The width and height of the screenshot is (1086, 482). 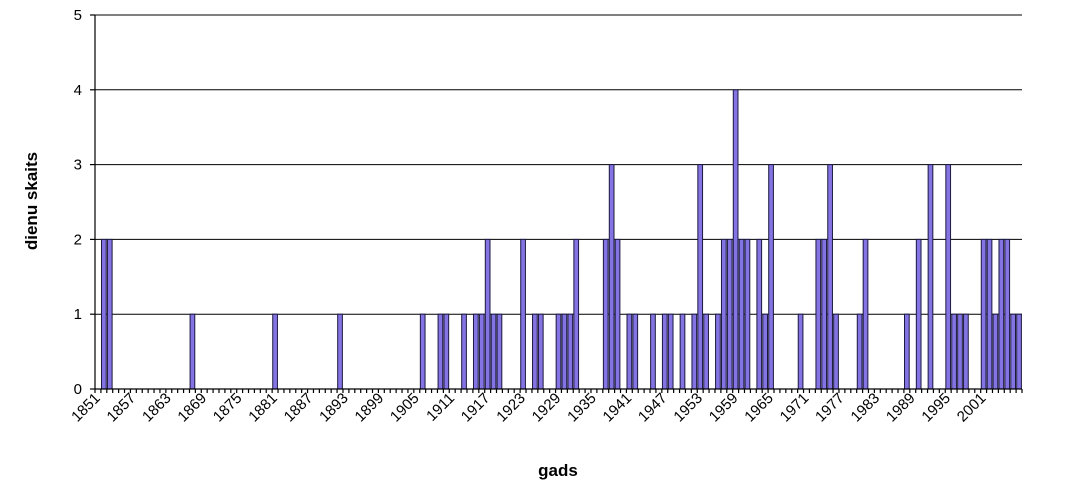 I want to click on x-tick-label: 1995, so click(x=936, y=408).